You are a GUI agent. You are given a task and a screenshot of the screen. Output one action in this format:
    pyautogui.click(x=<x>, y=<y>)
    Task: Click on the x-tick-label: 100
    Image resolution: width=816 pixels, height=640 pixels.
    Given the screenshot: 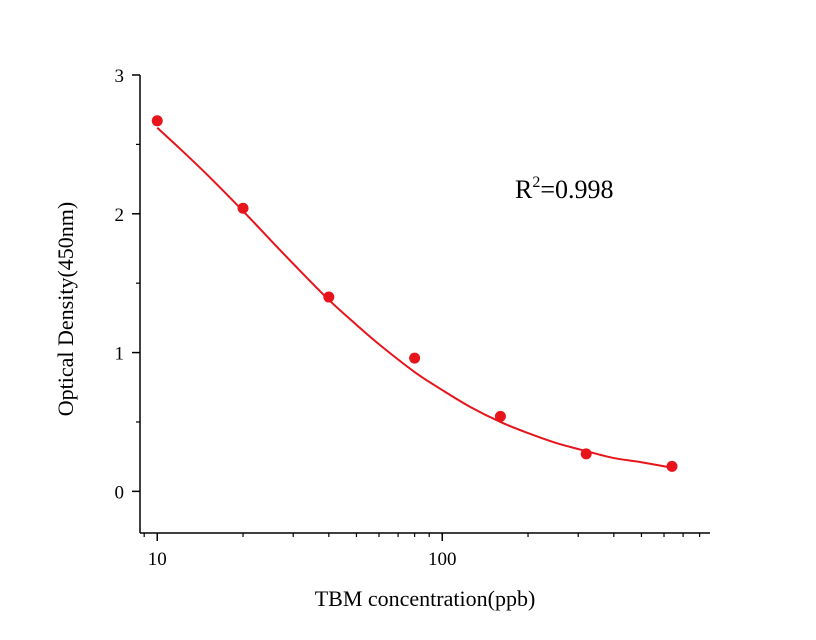 What is the action you would take?
    pyautogui.click(x=442, y=559)
    